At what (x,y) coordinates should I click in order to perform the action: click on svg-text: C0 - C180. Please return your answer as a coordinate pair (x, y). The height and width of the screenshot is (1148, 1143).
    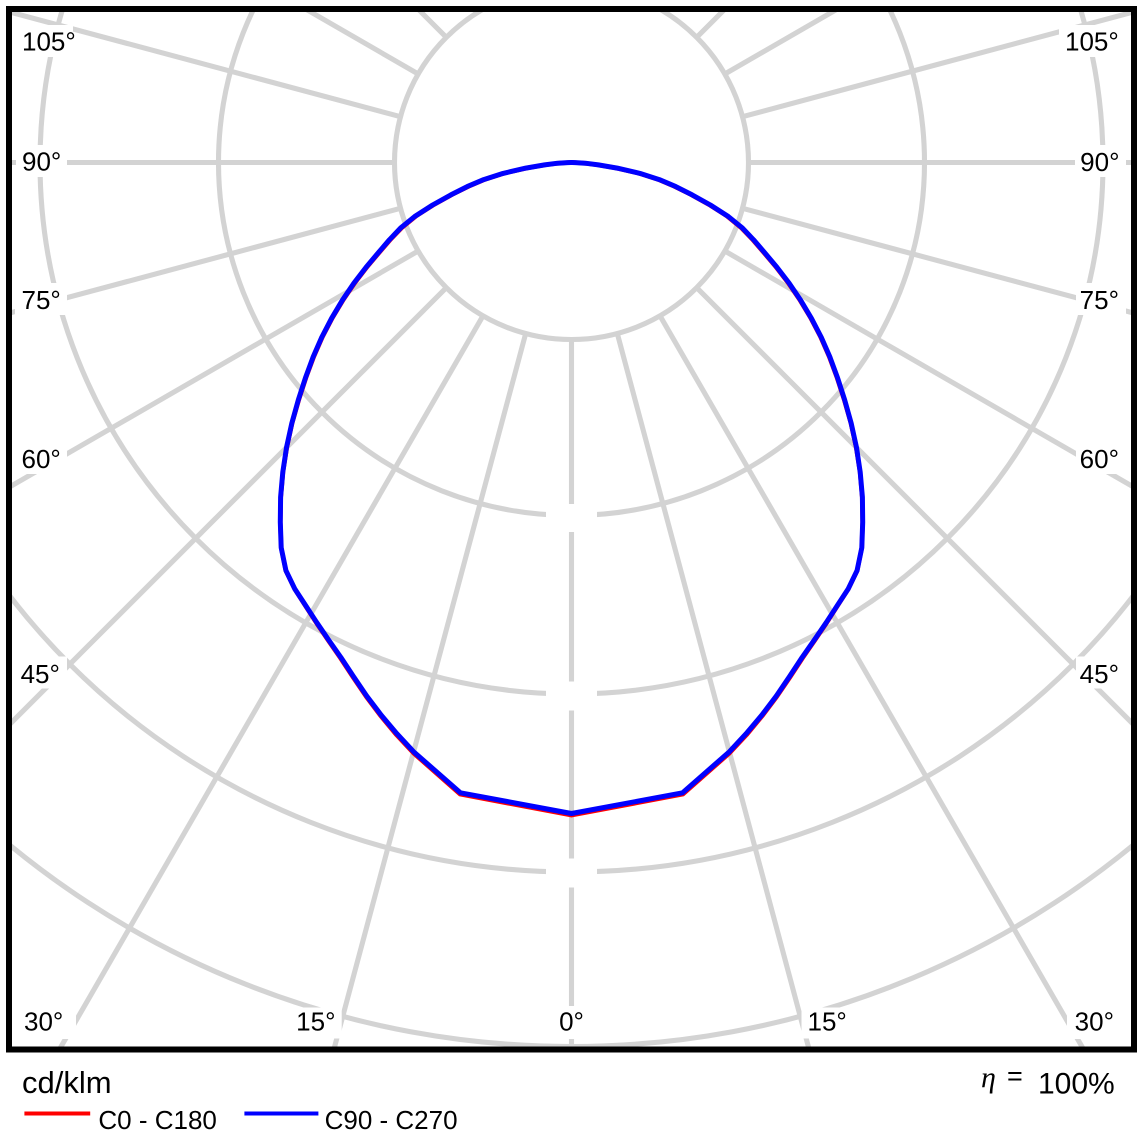
    Looking at the image, I should click on (157, 1120).